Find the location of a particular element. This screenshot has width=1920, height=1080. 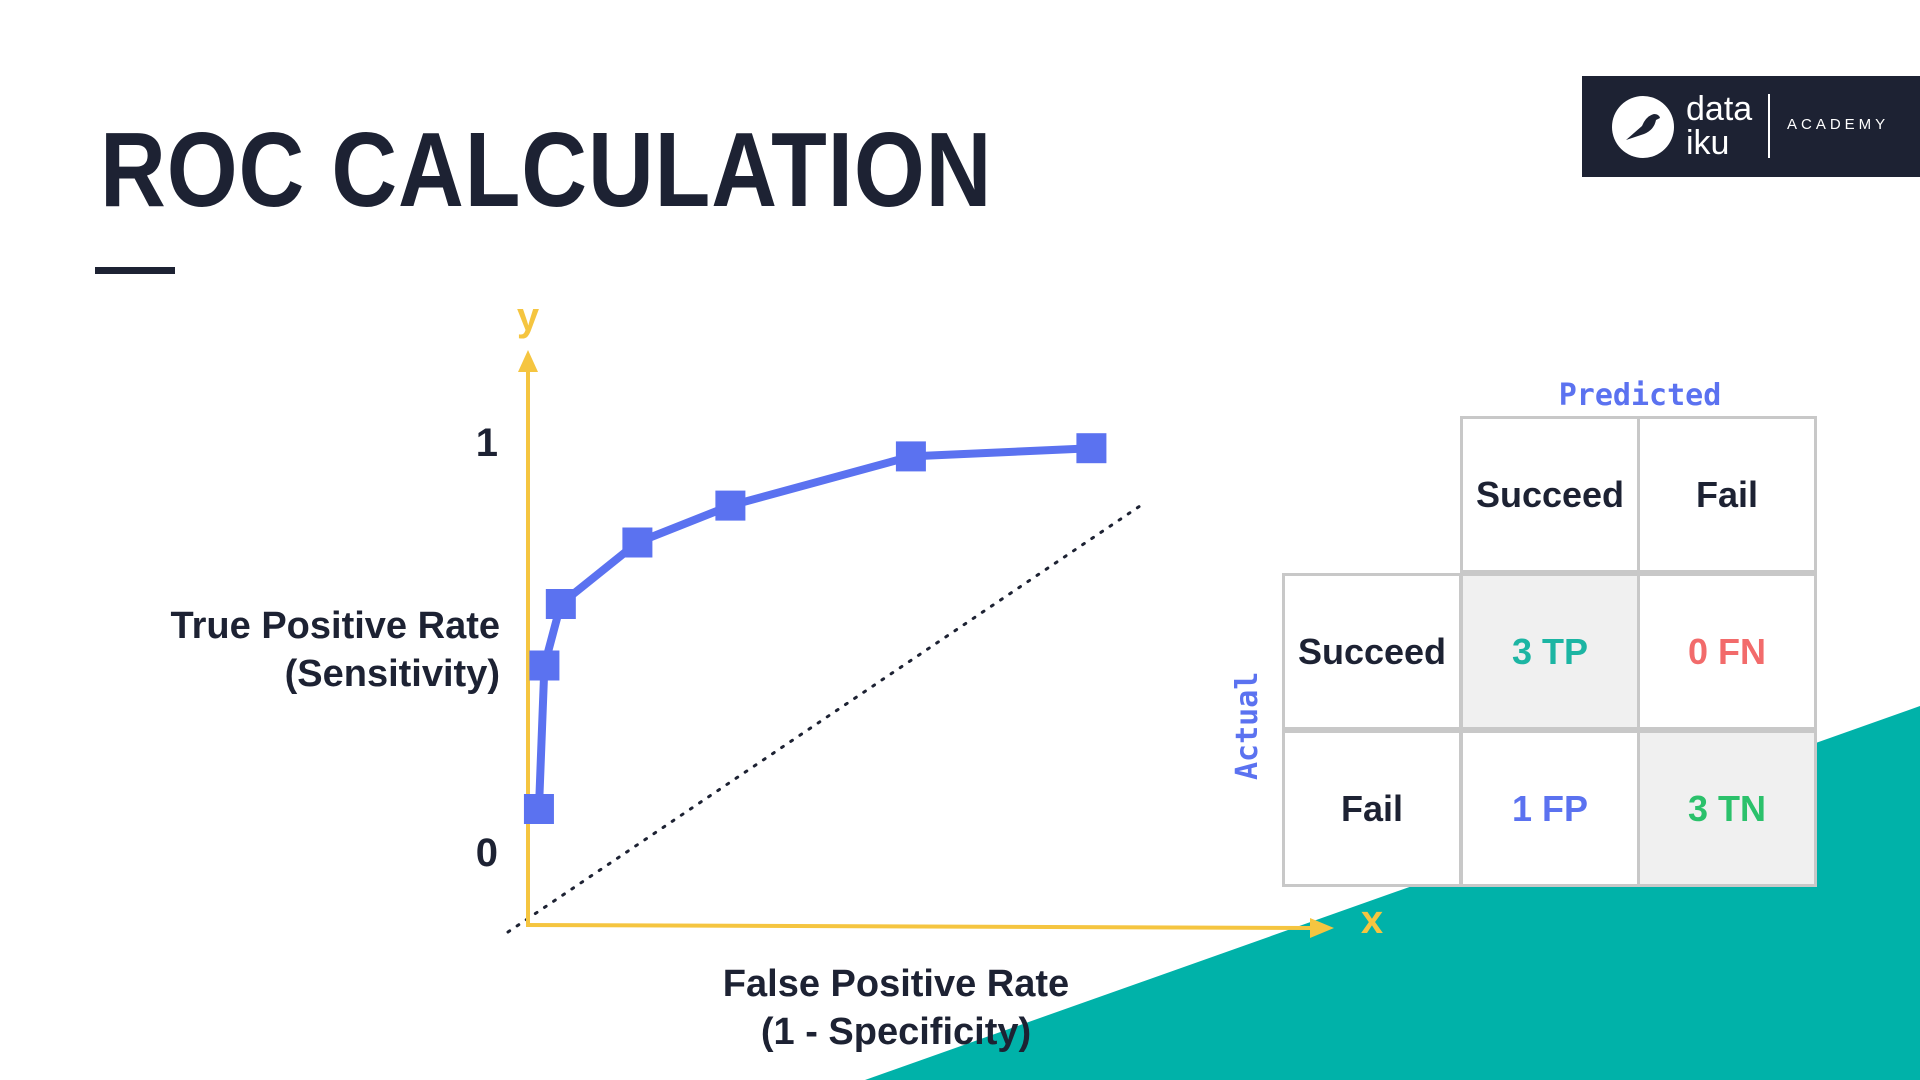

matrix-cell-fn: 0 FN is located at coordinates (1727, 651).